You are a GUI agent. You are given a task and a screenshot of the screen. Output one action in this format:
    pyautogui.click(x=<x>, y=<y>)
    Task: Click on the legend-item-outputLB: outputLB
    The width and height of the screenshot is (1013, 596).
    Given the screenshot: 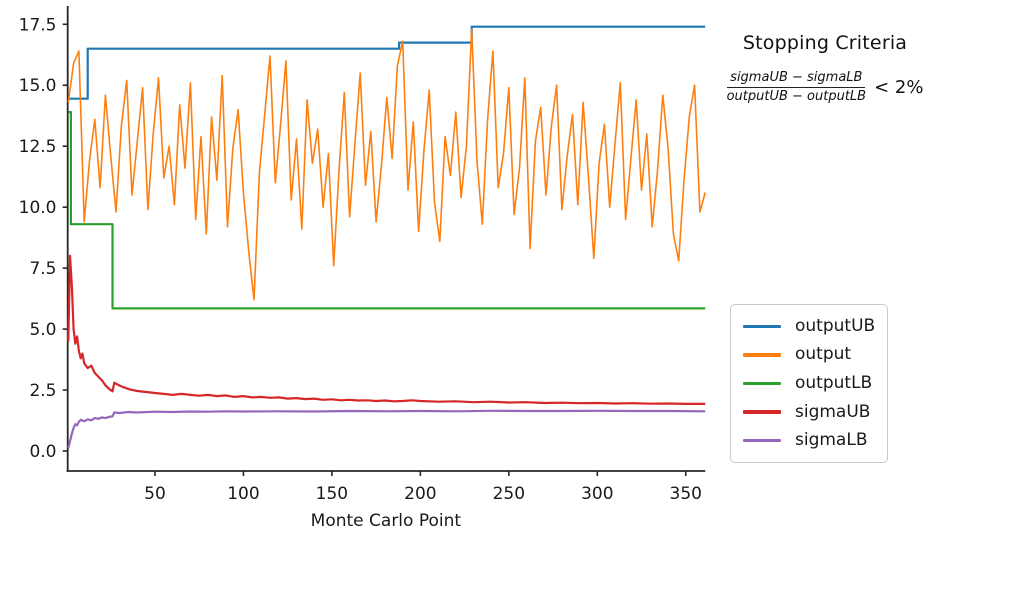 What is the action you would take?
    pyautogui.click(x=815, y=382)
    